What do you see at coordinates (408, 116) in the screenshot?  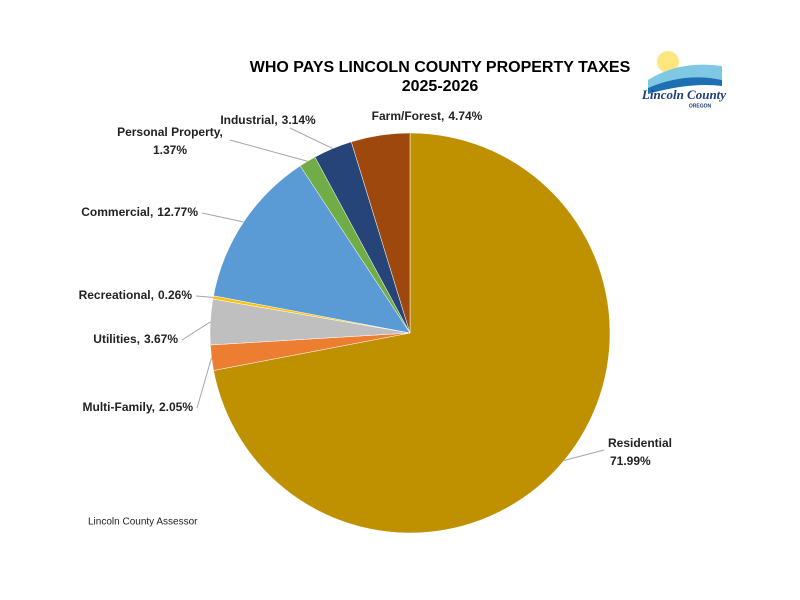 I see `data-label-name: Farm/Forest,` at bounding box center [408, 116].